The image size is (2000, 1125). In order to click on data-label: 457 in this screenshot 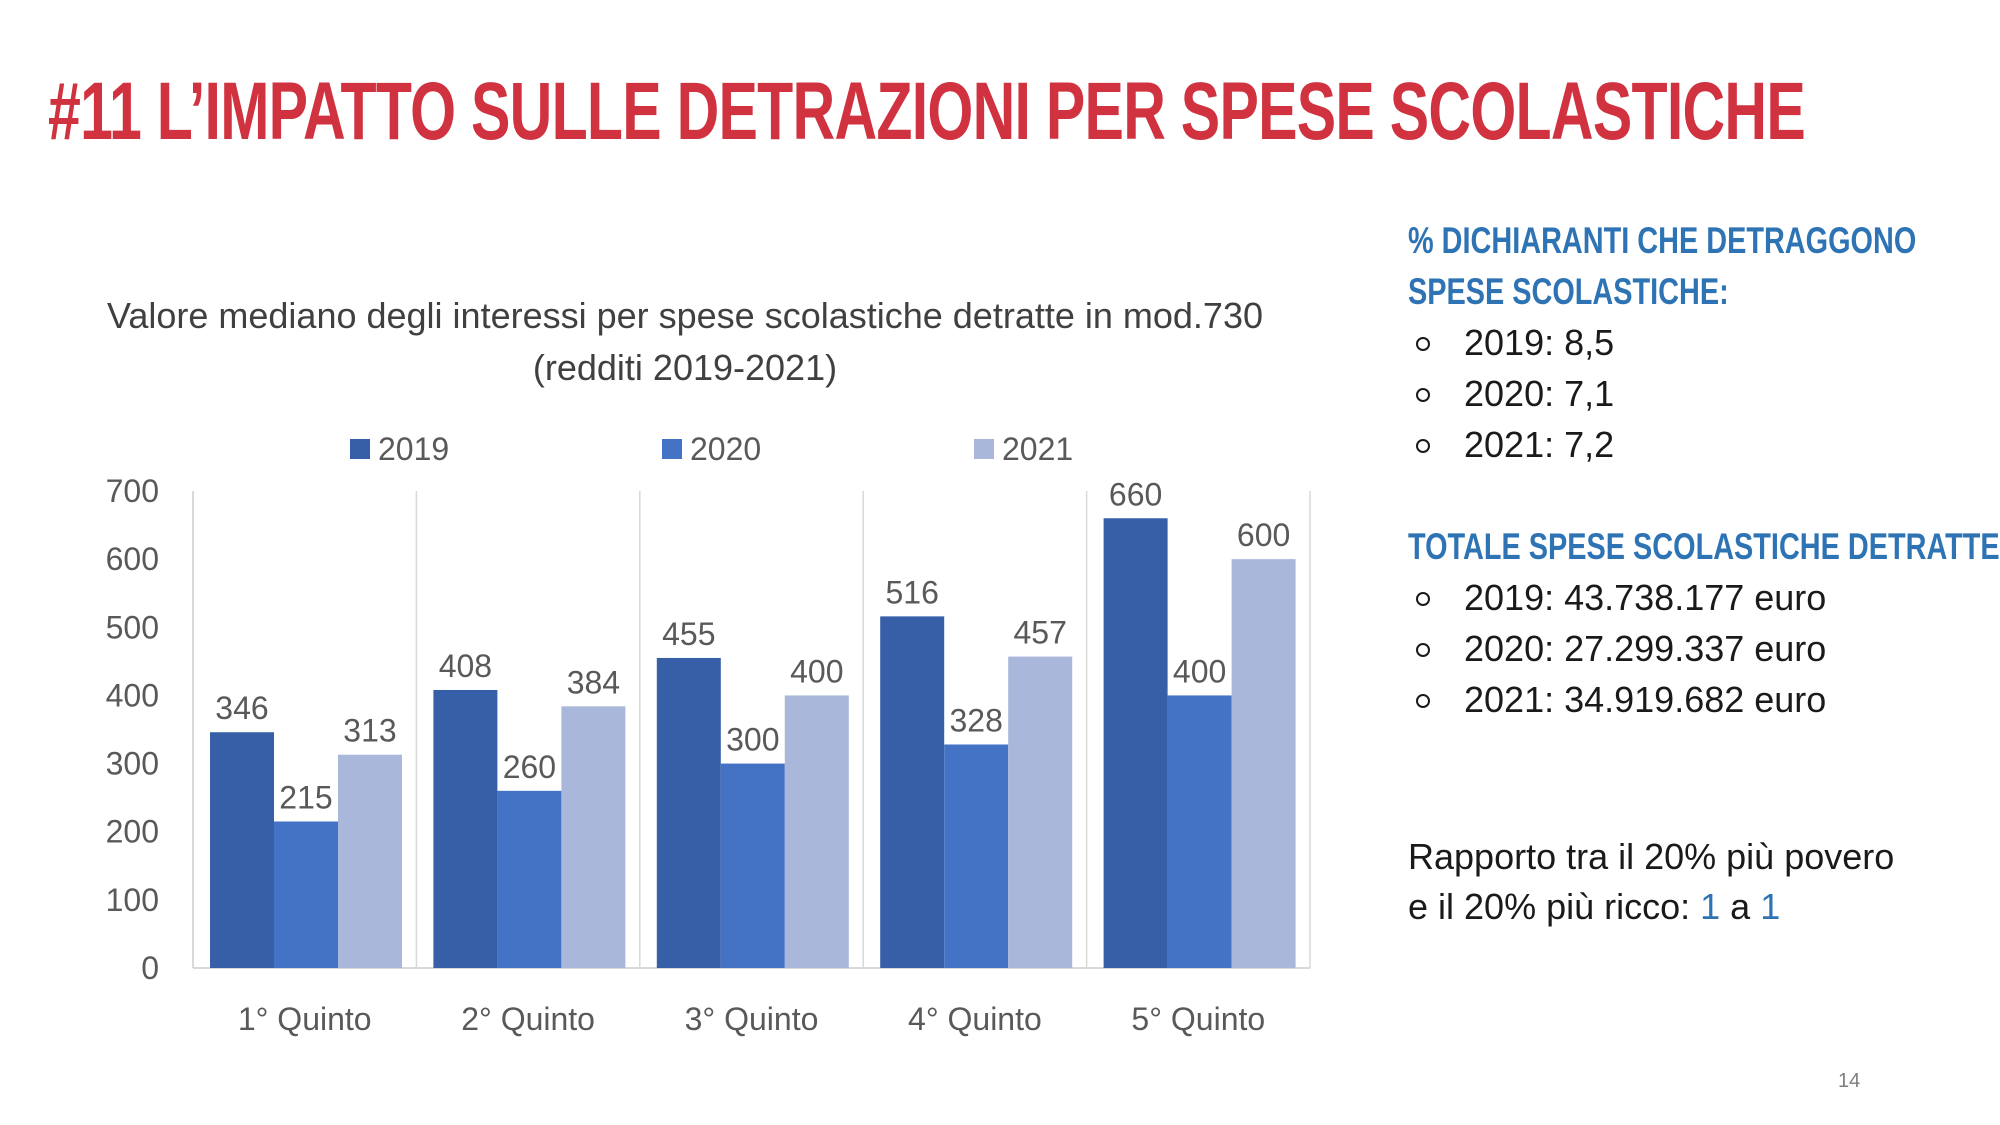, I will do `click(1040, 633)`.